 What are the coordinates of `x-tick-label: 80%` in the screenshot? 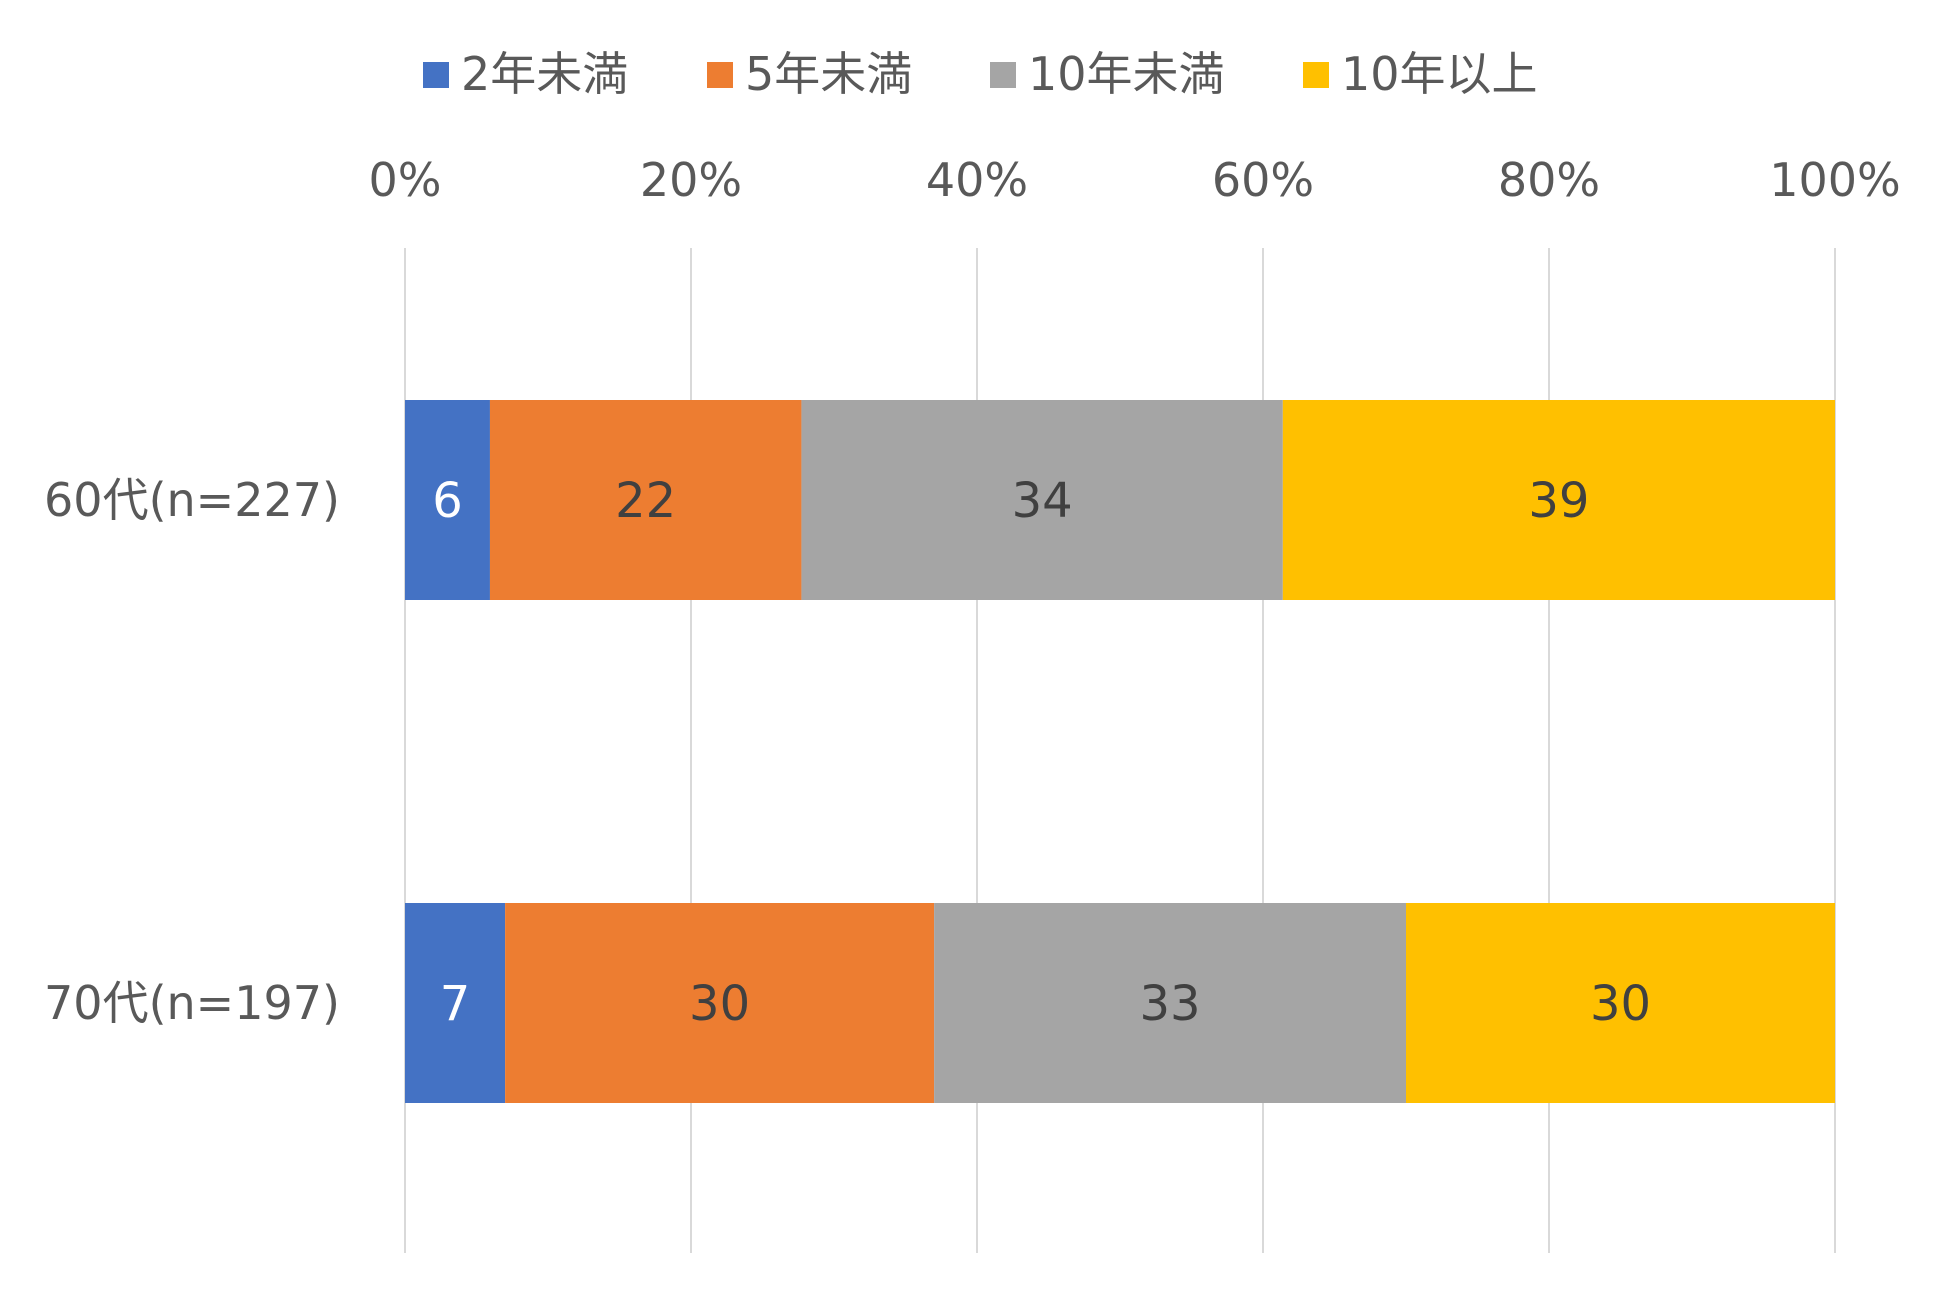 It's located at (1549, 180).